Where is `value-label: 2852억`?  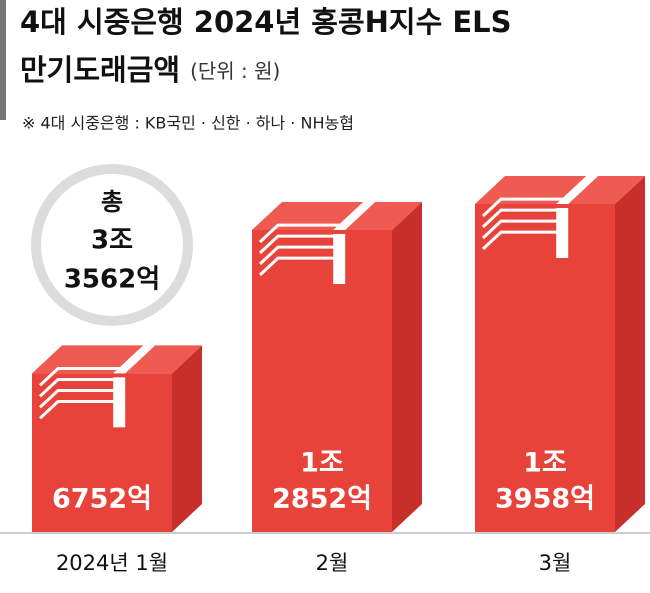
value-label: 2852억 is located at coordinates (322, 499).